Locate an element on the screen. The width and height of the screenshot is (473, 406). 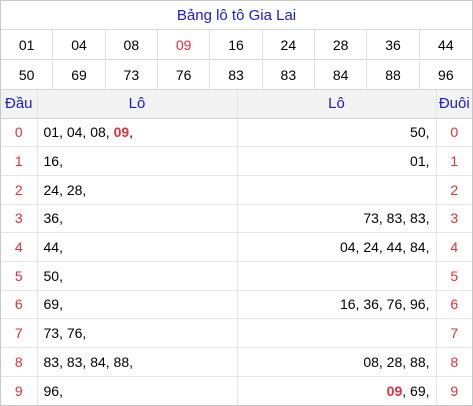
table-row: 7 73, 76, 7 is located at coordinates (236, 333).